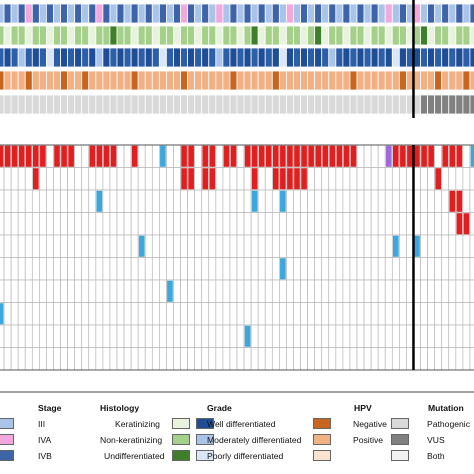  Describe the element at coordinates (127, 246) in the screenshot. I see `gene-cell-r4-c18` at that location.